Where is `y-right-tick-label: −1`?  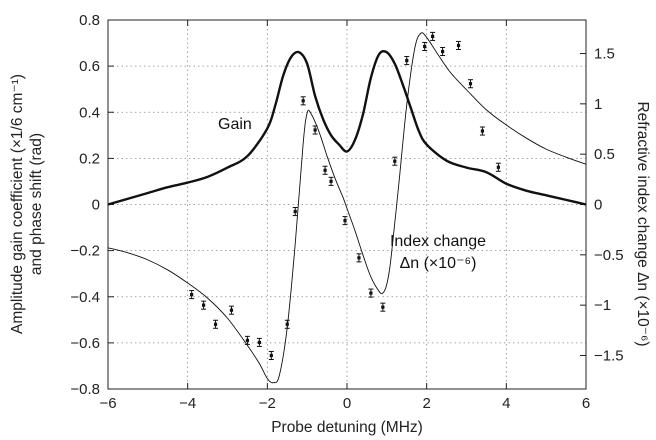 y-right-tick-label: −1 is located at coordinates (602, 305).